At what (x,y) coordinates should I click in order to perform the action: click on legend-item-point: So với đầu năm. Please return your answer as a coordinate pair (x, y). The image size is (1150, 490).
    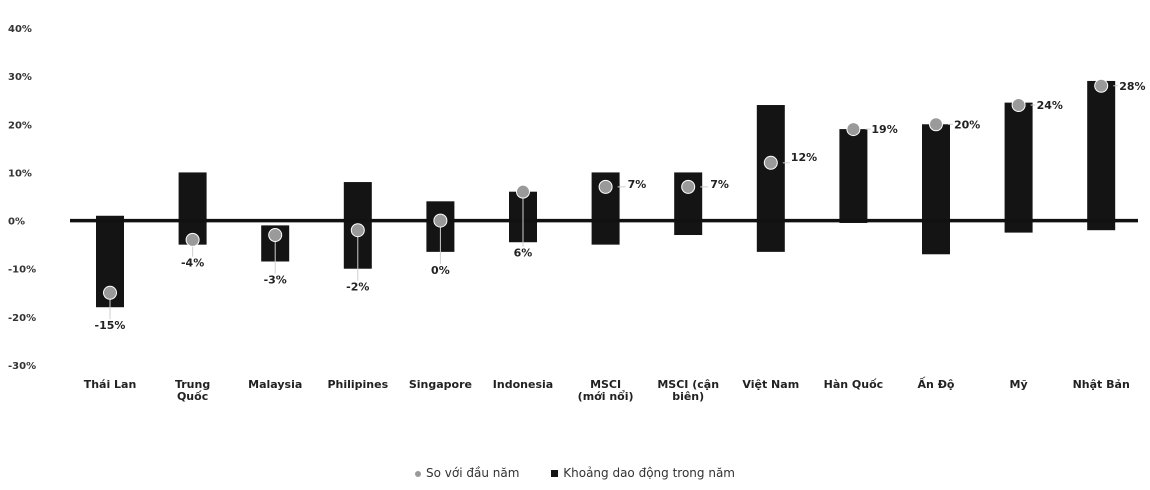
    Looking at the image, I should click on (467, 473).